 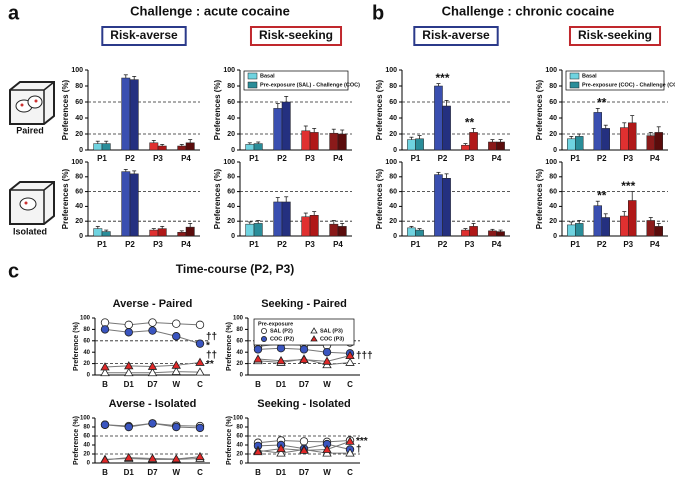 I want to click on legend-label: Pre-exposure (COC) - Challenge (COC), so click(x=628, y=85).